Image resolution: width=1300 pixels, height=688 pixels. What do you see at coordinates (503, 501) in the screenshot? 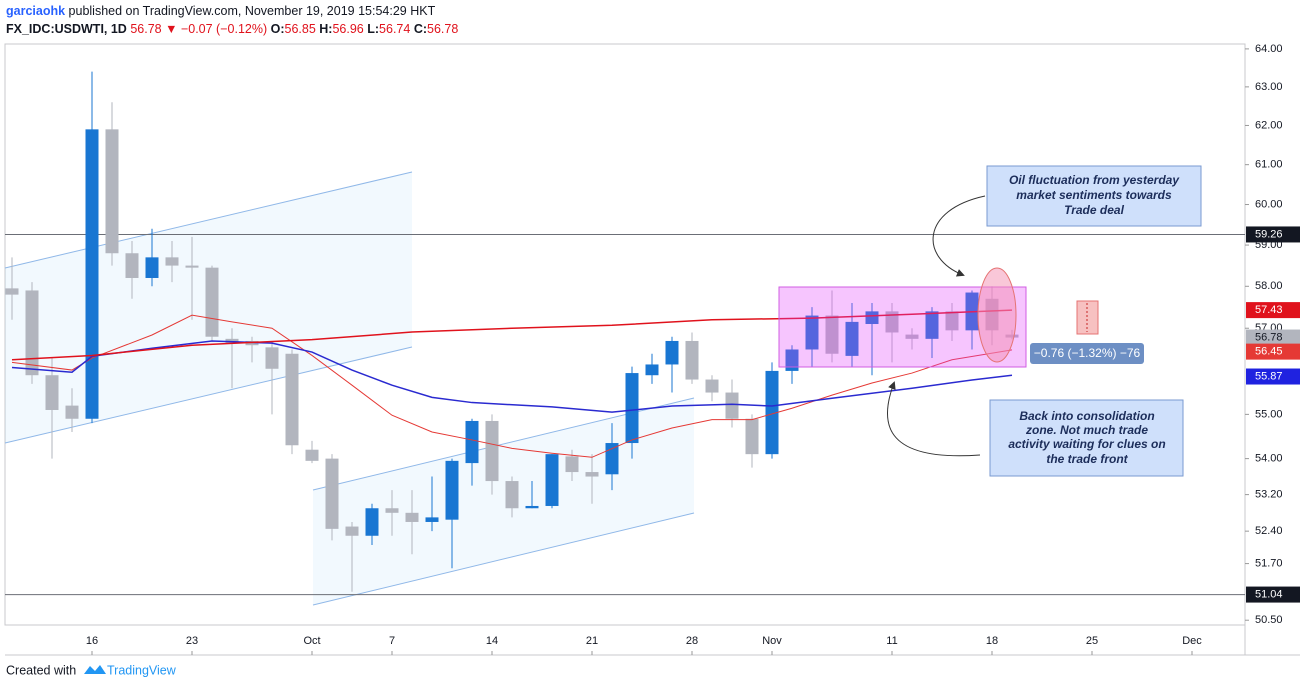
I see `channel` at bounding box center [503, 501].